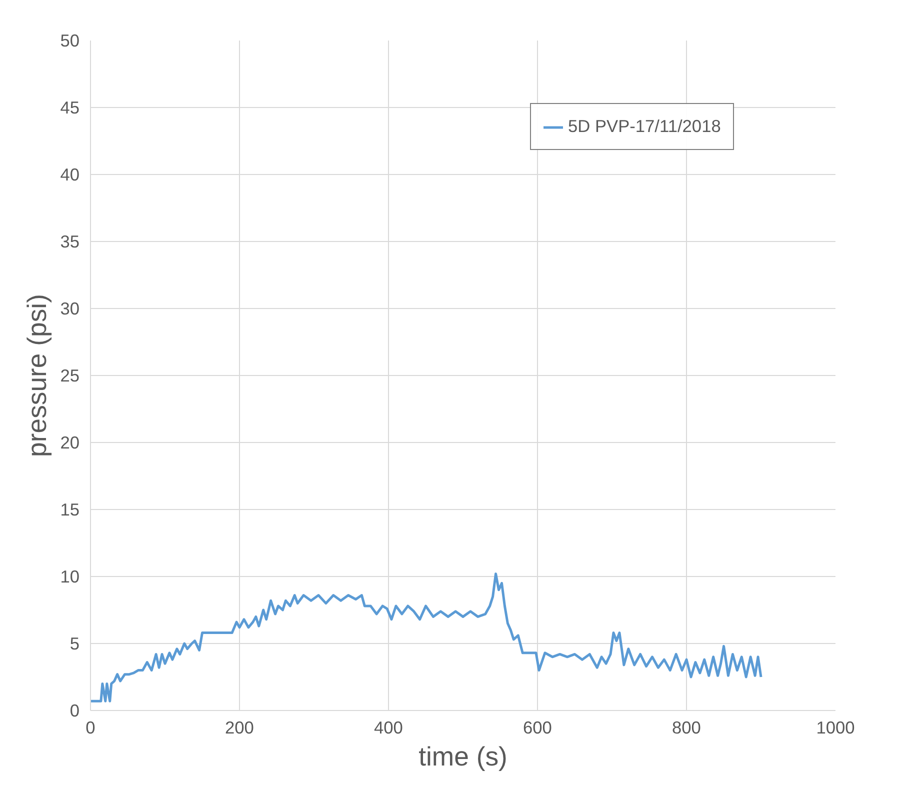 This screenshot has width=905, height=797. What do you see at coordinates (835, 728) in the screenshot?
I see `x-tick-label: 1000` at bounding box center [835, 728].